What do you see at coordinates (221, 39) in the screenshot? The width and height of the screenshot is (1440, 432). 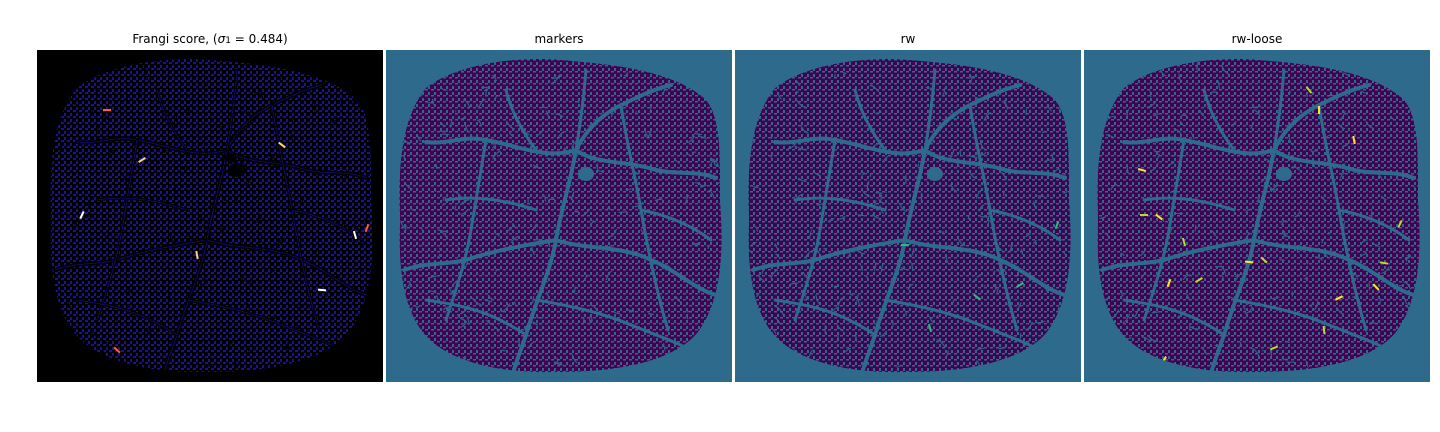 I see `title-sigma: σ` at bounding box center [221, 39].